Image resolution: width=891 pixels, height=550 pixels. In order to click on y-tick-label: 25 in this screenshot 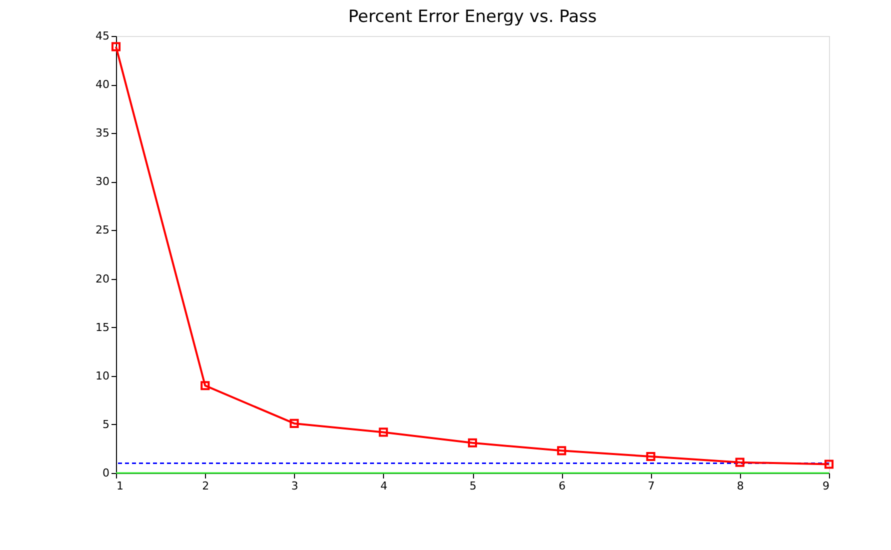, I will do `click(103, 230)`.